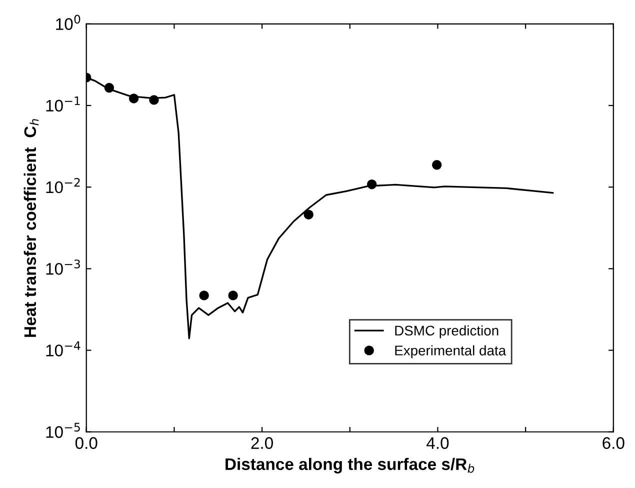  Describe the element at coordinates (437, 443) in the screenshot. I see `x-tick-label: 4.0` at that location.